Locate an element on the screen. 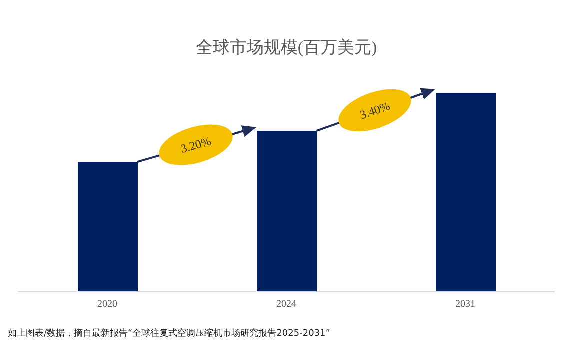 The height and width of the screenshot is (353, 573). x-tick-label: 2024 is located at coordinates (286, 304).